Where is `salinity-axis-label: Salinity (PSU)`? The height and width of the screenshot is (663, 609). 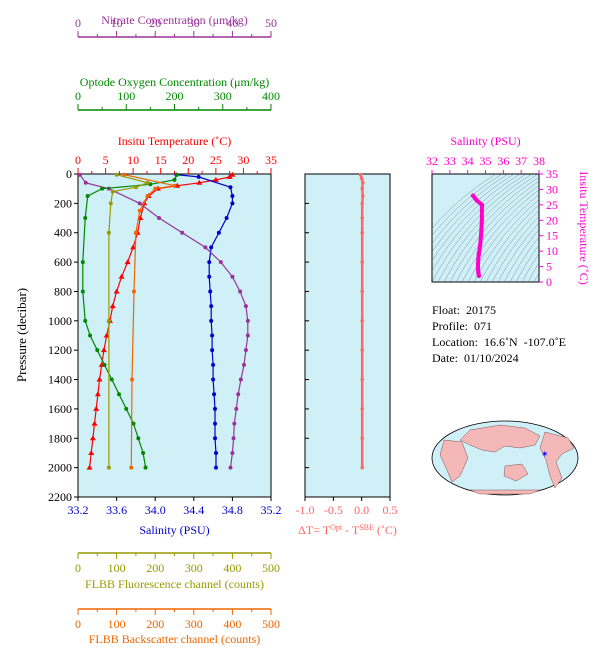
salinity-axis-label: Salinity (PSU) is located at coordinates (174, 530).